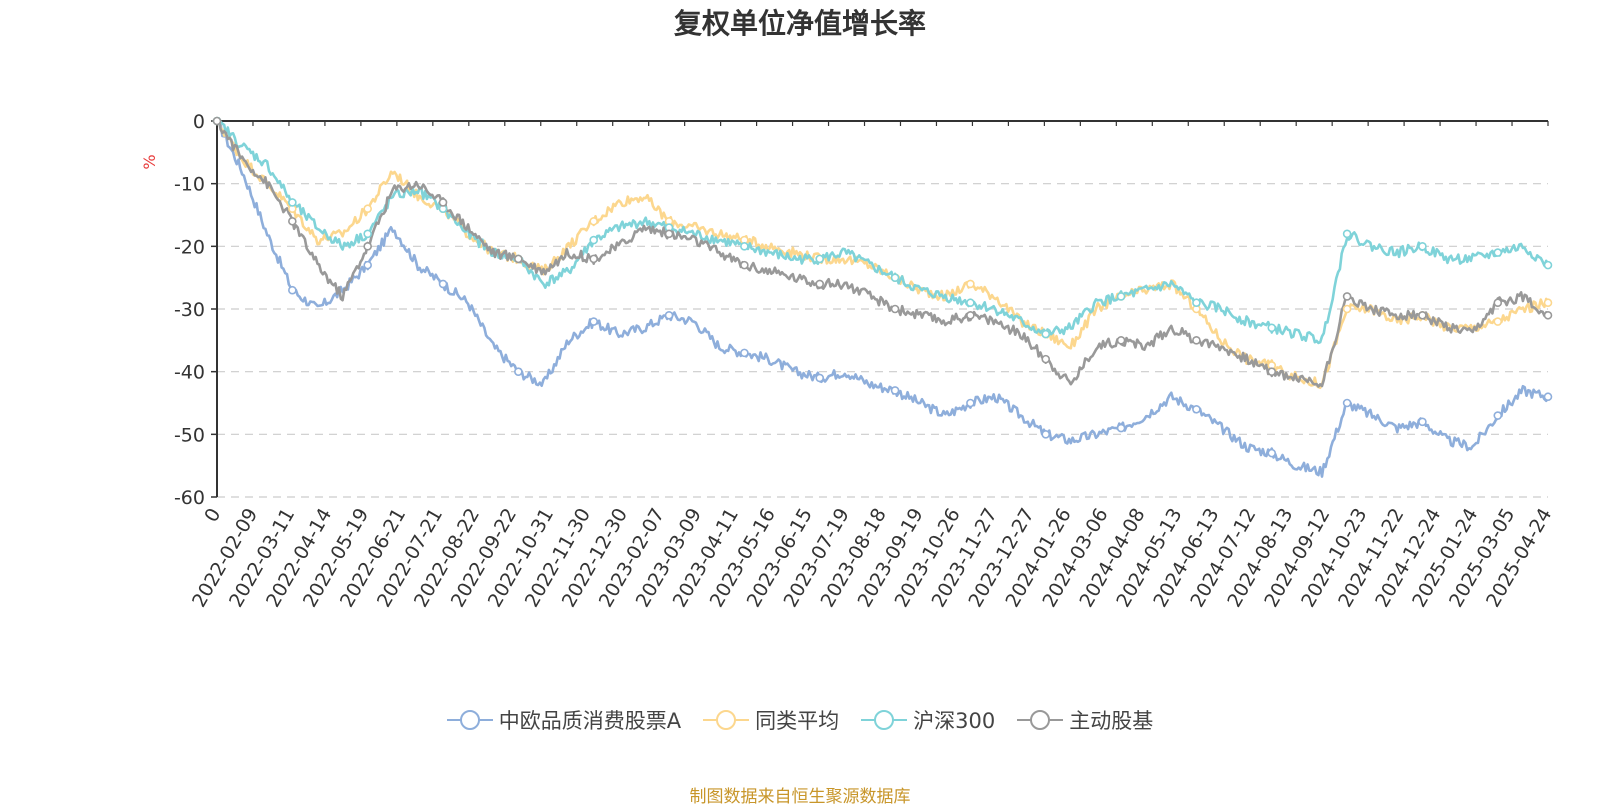 This screenshot has width=1600, height=807. Describe the element at coordinates (189, 310) in the screenshot. I see `y-tick-label: -30` at that location.